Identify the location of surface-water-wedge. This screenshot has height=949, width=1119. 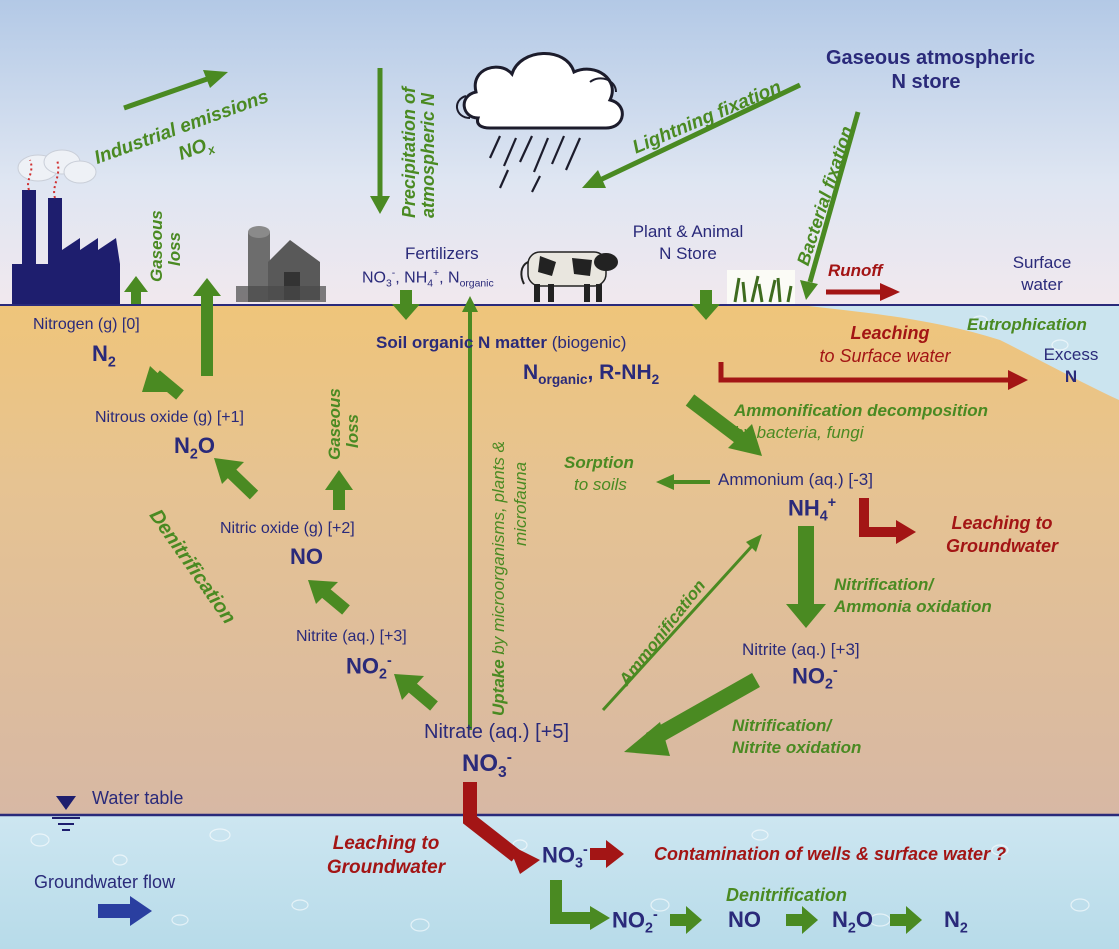
(959, 352).